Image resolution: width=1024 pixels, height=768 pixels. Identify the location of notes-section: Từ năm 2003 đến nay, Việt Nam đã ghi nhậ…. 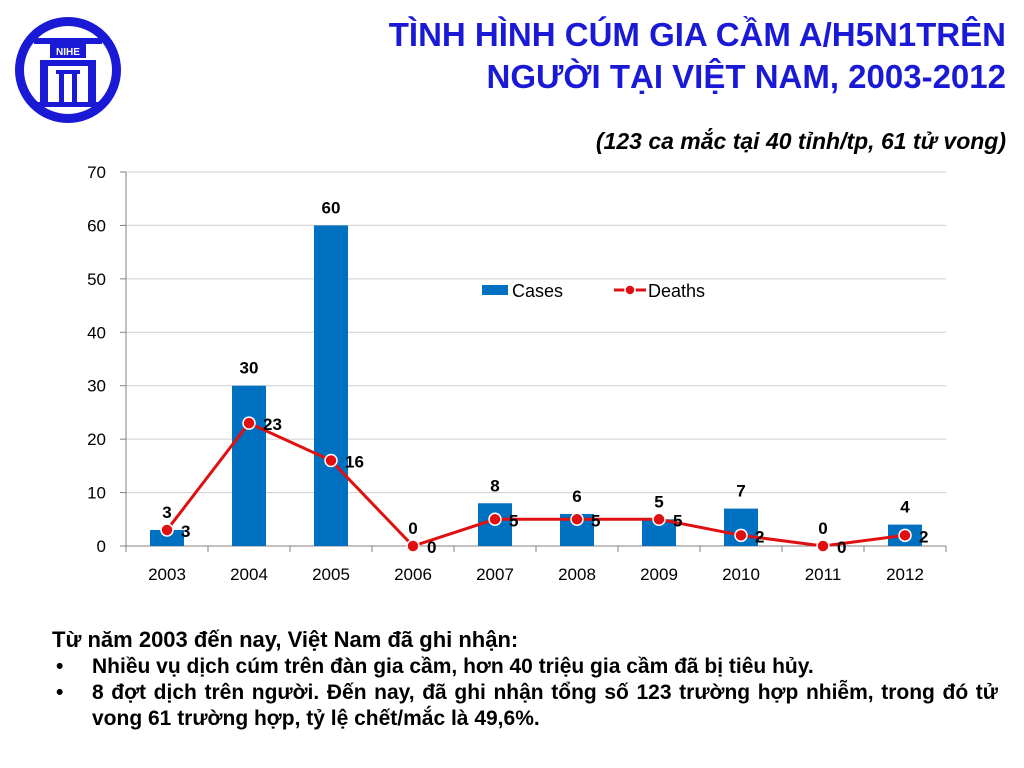
(525, 679).